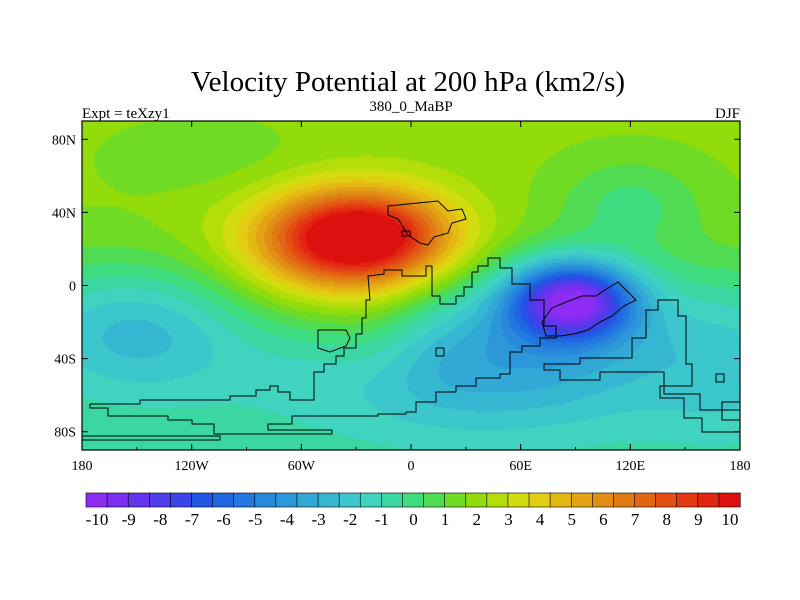  What do you see at coordinates (350, 519) in the screenshot?
I see `colorbar-label: -2` at bounding box center [350, 519].